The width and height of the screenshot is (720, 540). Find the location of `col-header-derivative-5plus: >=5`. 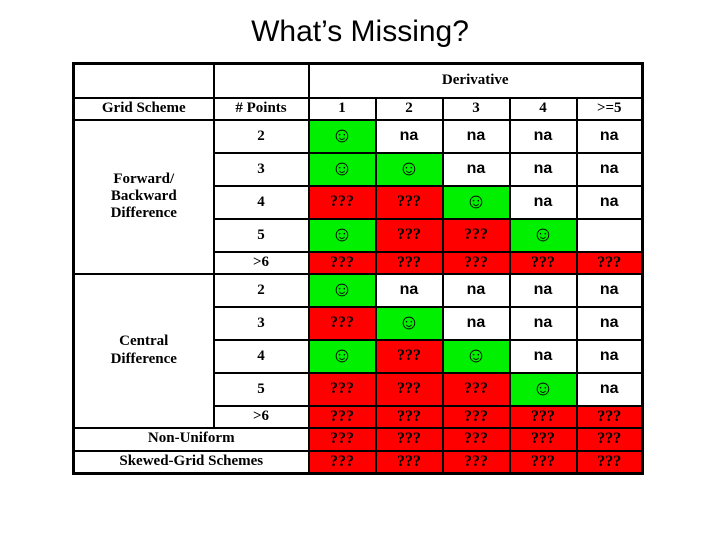

col-header-derivative-5plus: >=5 is located at coordinates (609, 108).